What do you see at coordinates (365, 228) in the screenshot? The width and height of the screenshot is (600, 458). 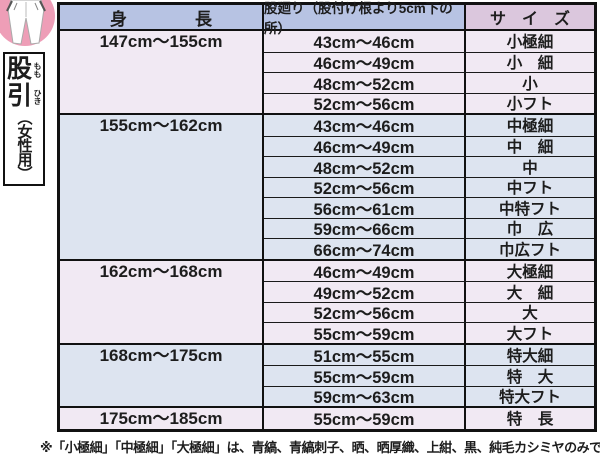 I see `waist-range: 59cm～66cm` at bounding box center [365, 228].